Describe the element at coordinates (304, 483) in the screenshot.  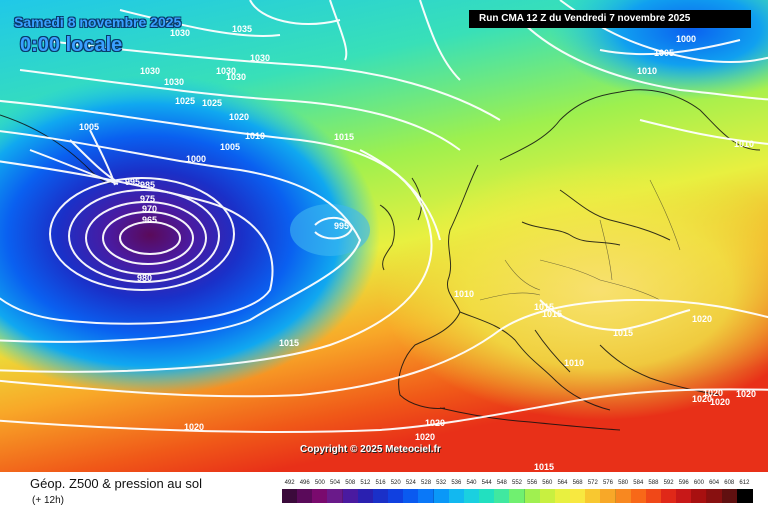
I see `legend-label: 496` at that location.